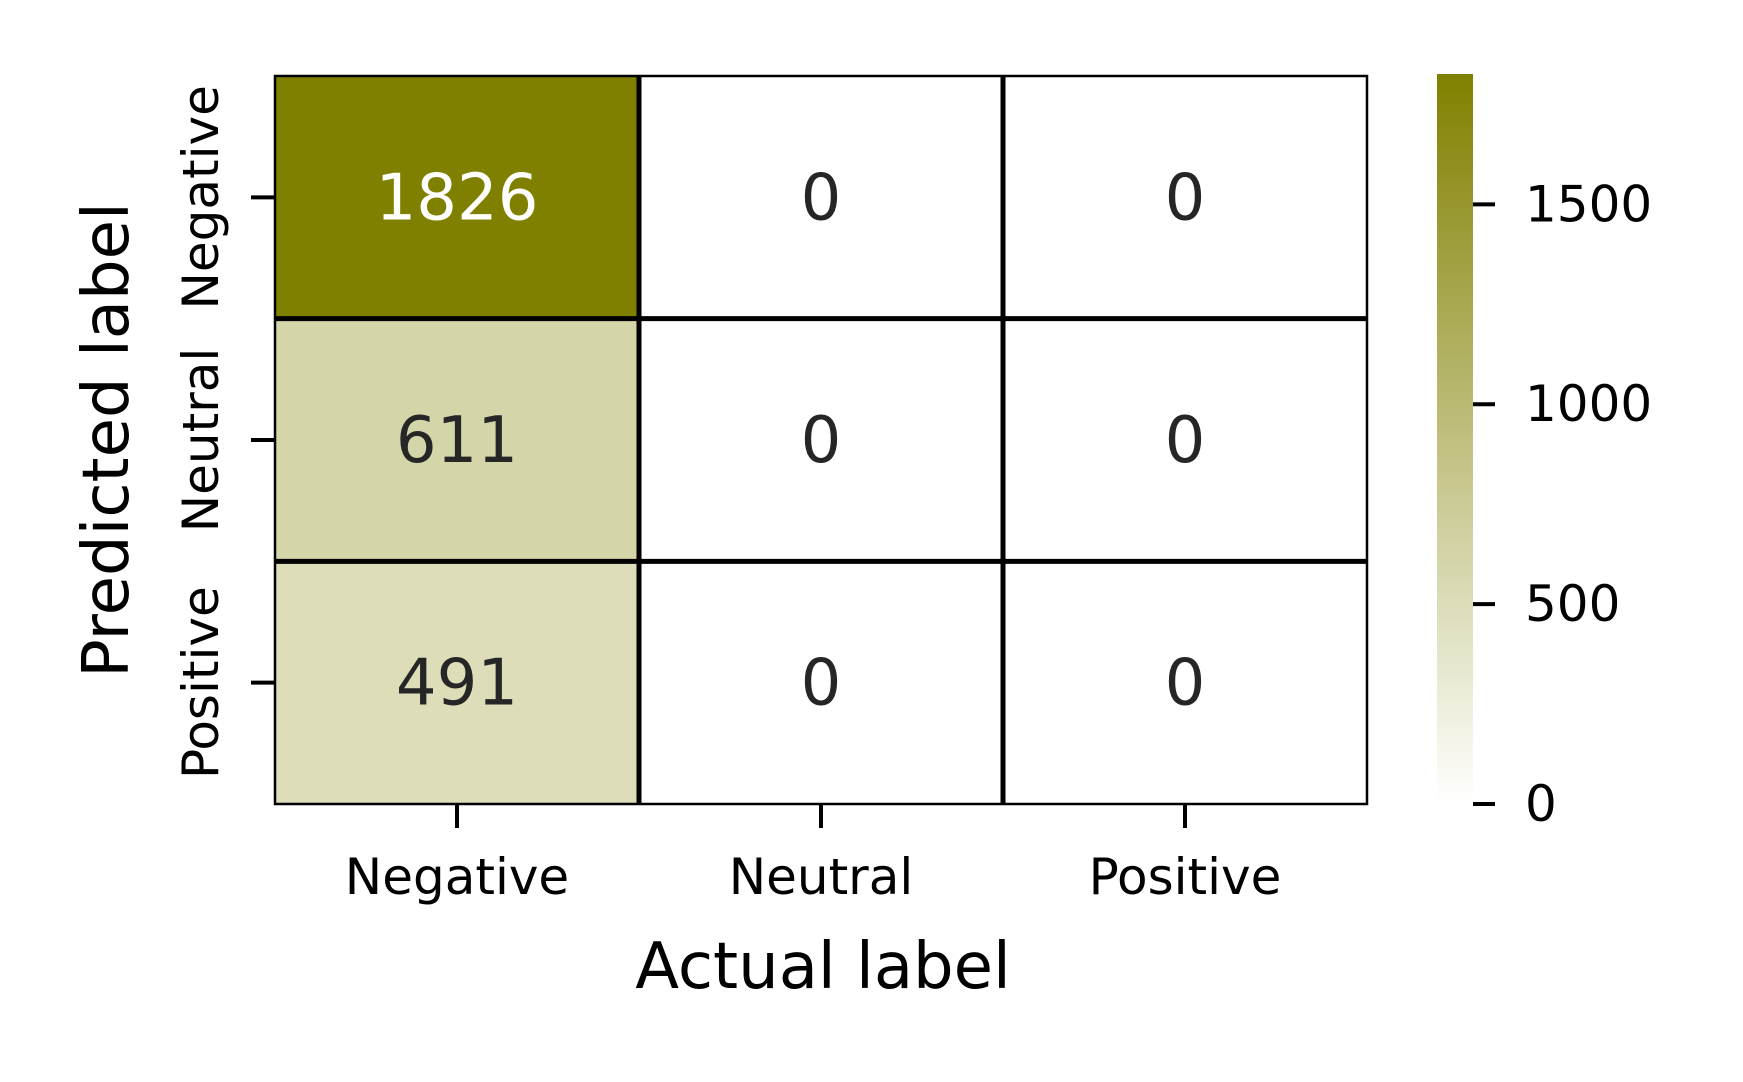 The width and height of the screenshot is (1743, 1082). I want to click on x-tick-label: Neutral, so click(821, 877).